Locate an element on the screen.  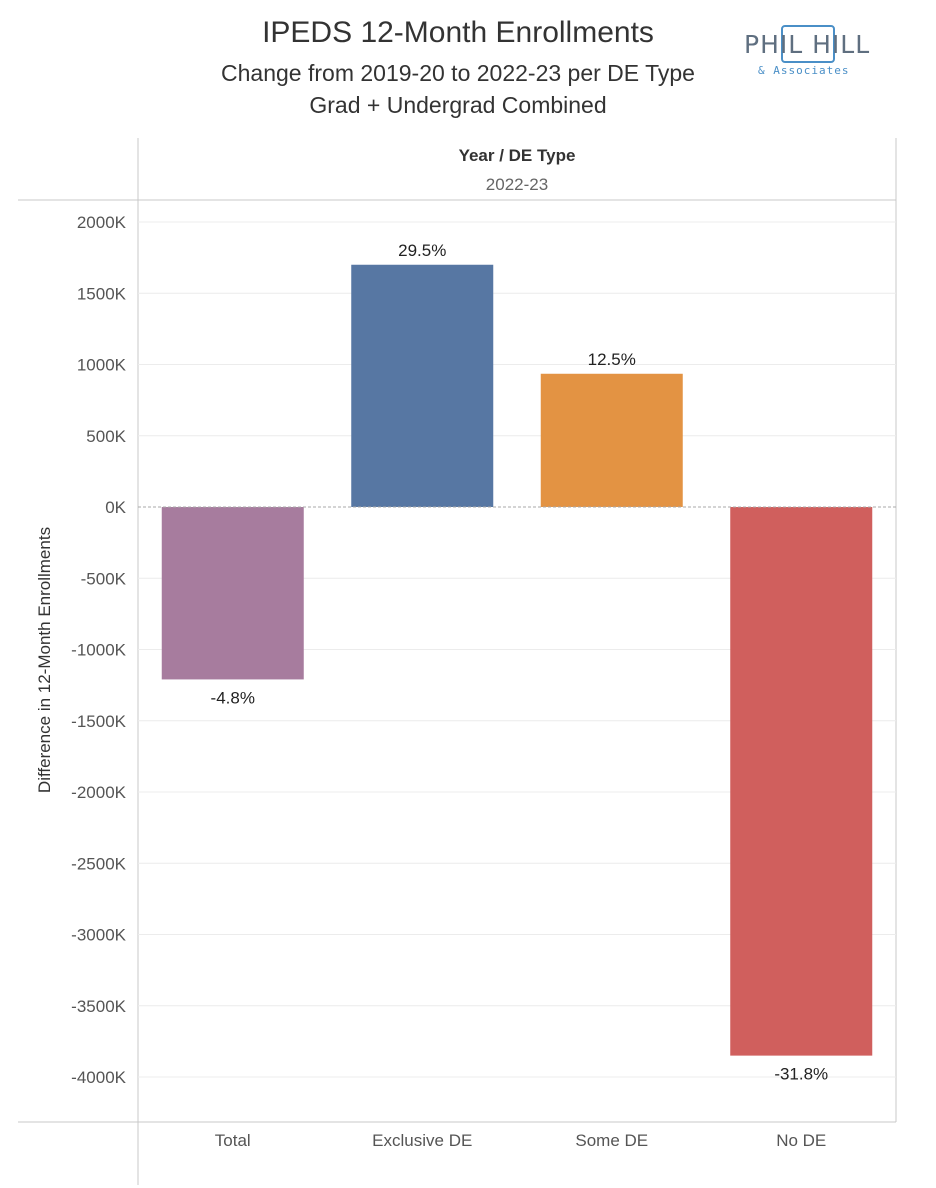
x-tick-label: Exclusive DE is located at coordinates (422, 1140).